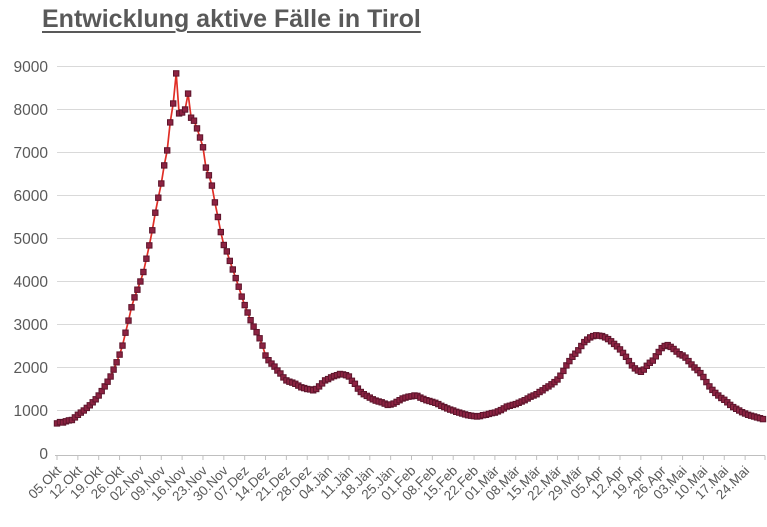  Describe the element at coordinates (410, 457) in the screenshot. I see `x-axis` at that location.